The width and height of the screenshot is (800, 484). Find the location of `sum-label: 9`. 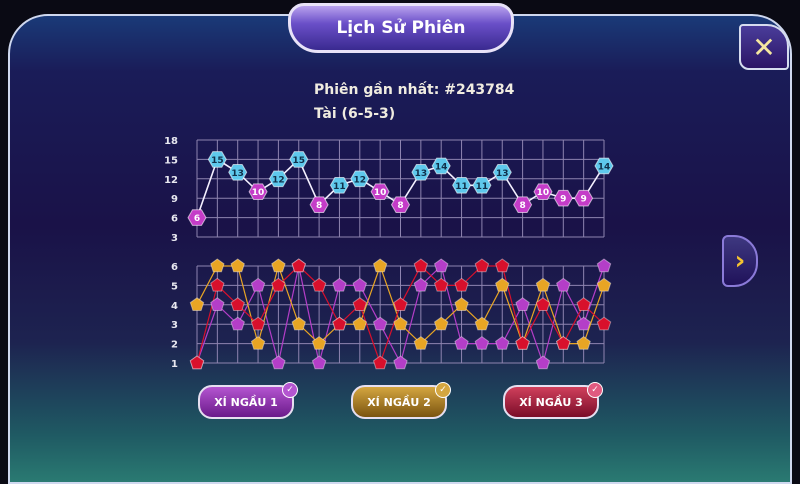

sum-label: 9 is located at coordinates (563, 200).